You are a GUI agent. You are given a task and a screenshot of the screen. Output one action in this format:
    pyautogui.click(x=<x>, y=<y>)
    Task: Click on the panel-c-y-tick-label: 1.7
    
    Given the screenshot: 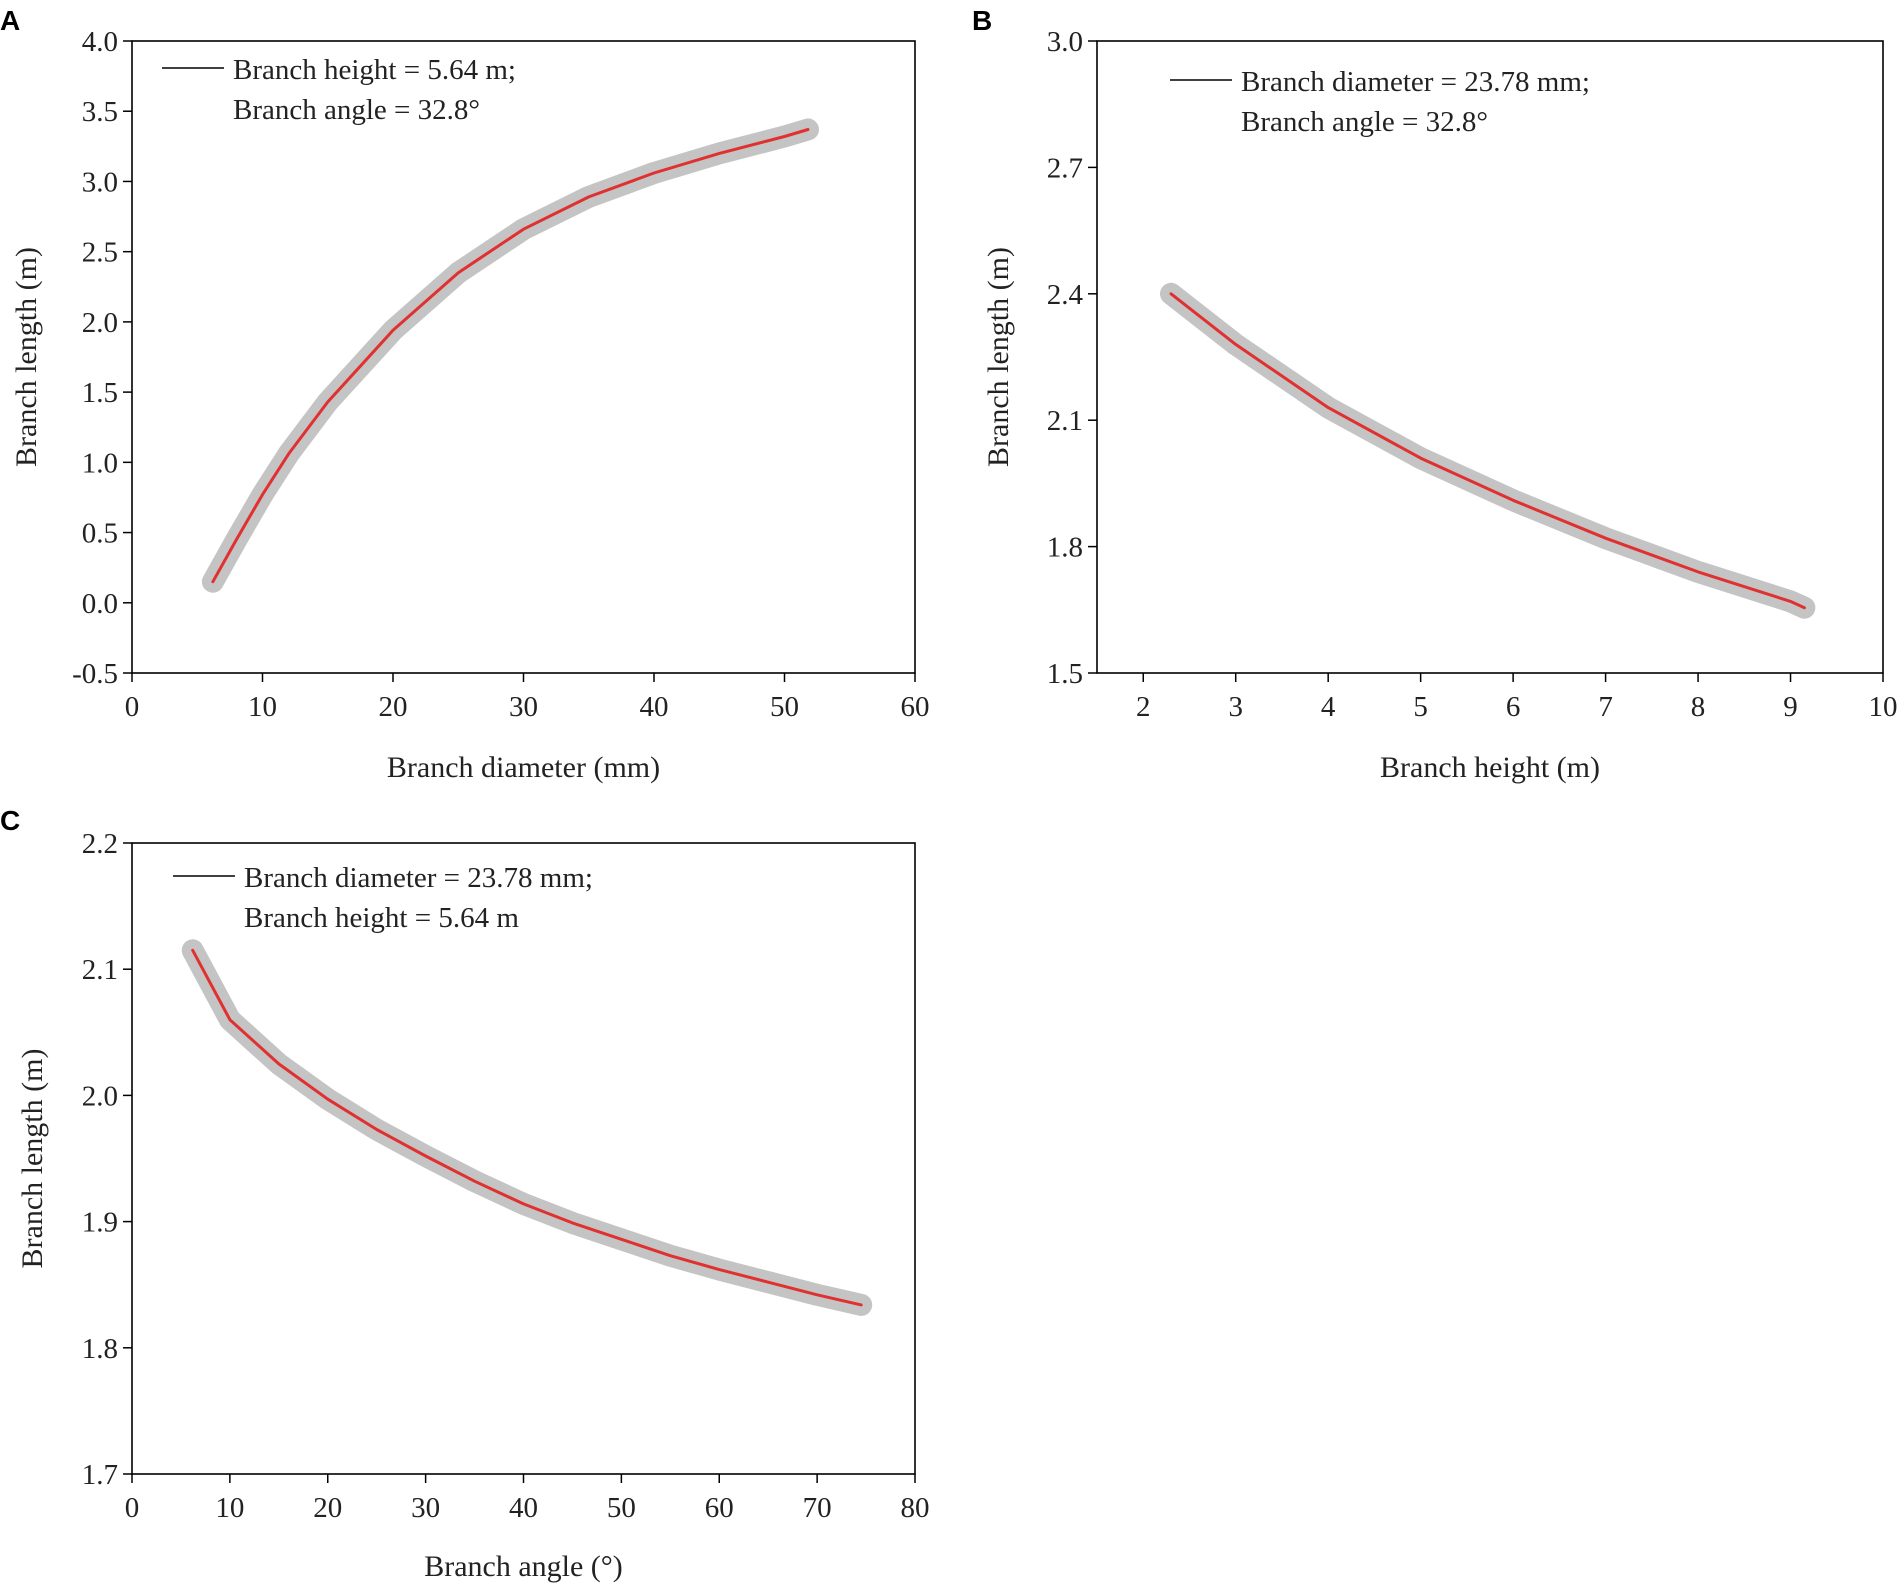 What is the action you would take?
    pyautogui.click(x=100, y=1475)
    